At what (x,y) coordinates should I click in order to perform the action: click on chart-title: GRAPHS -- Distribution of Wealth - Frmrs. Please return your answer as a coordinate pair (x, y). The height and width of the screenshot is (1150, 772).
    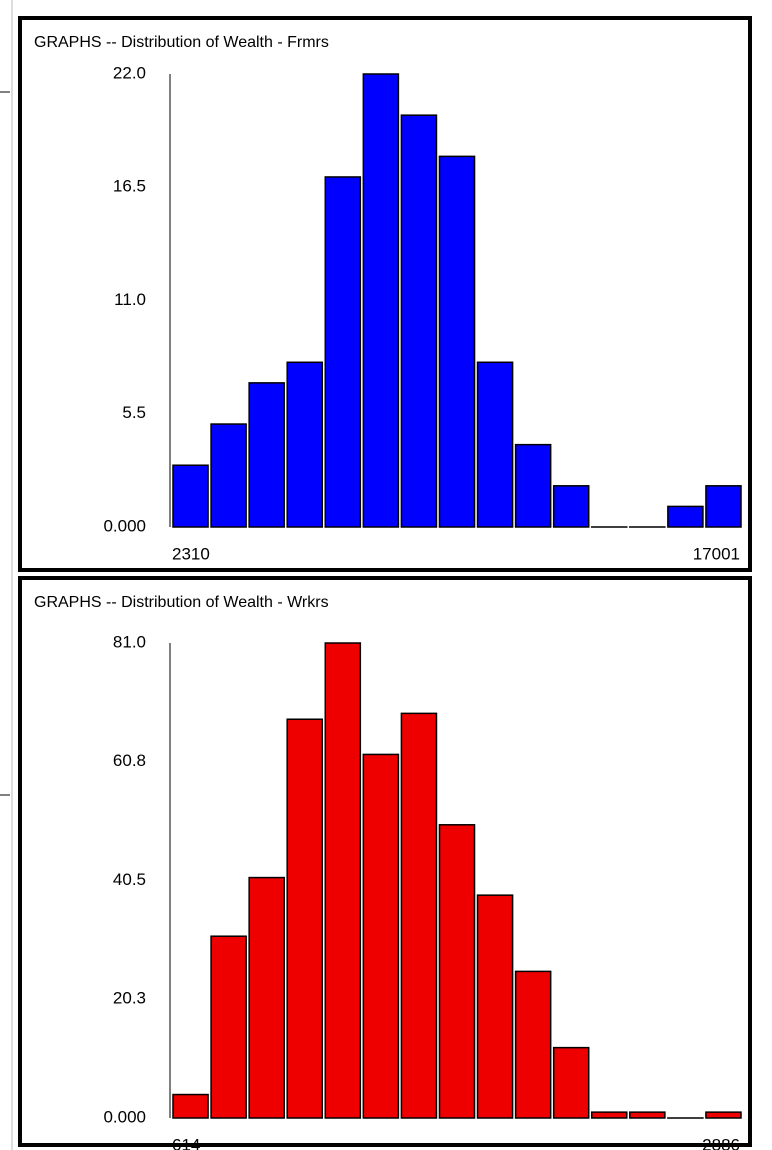
    Looking at the image, I should click on (181, 42).